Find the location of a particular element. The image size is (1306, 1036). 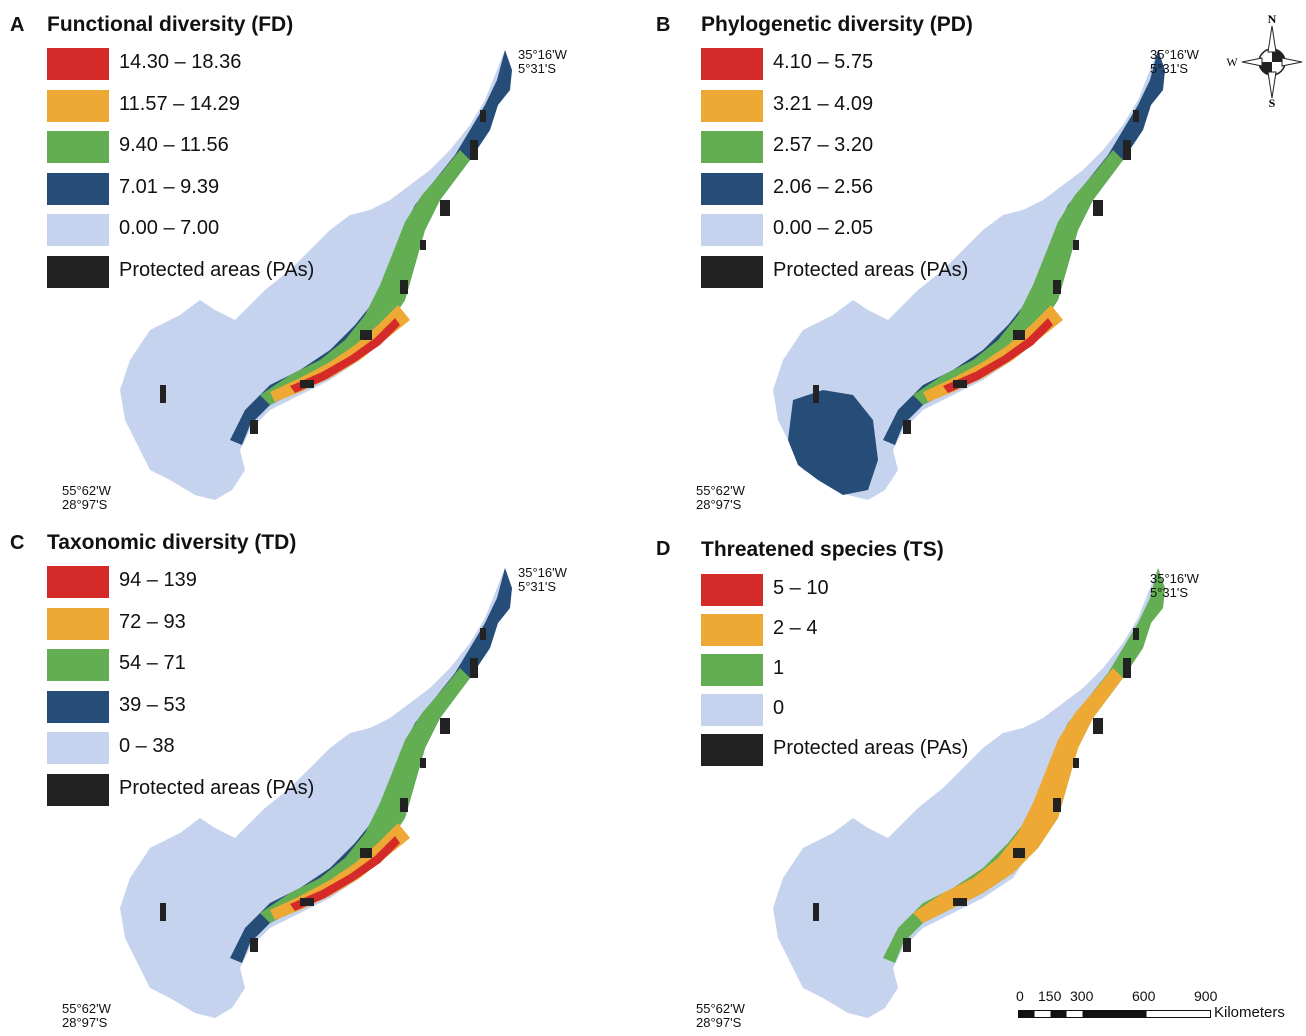

legend-label: 11.57 – 14.29 is located at coordinates (179, 103).